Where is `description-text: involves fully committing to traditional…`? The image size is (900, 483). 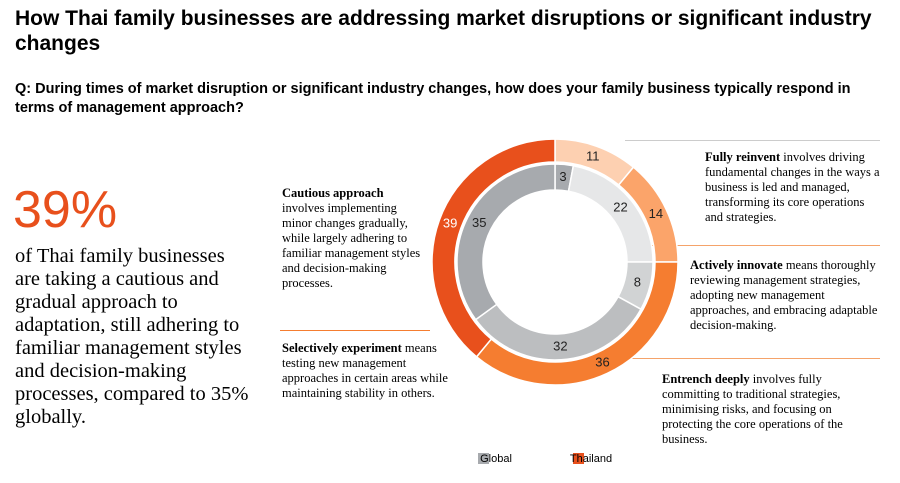 description-text: involves fully committing to traditional… is located at coordinates (752, 409).